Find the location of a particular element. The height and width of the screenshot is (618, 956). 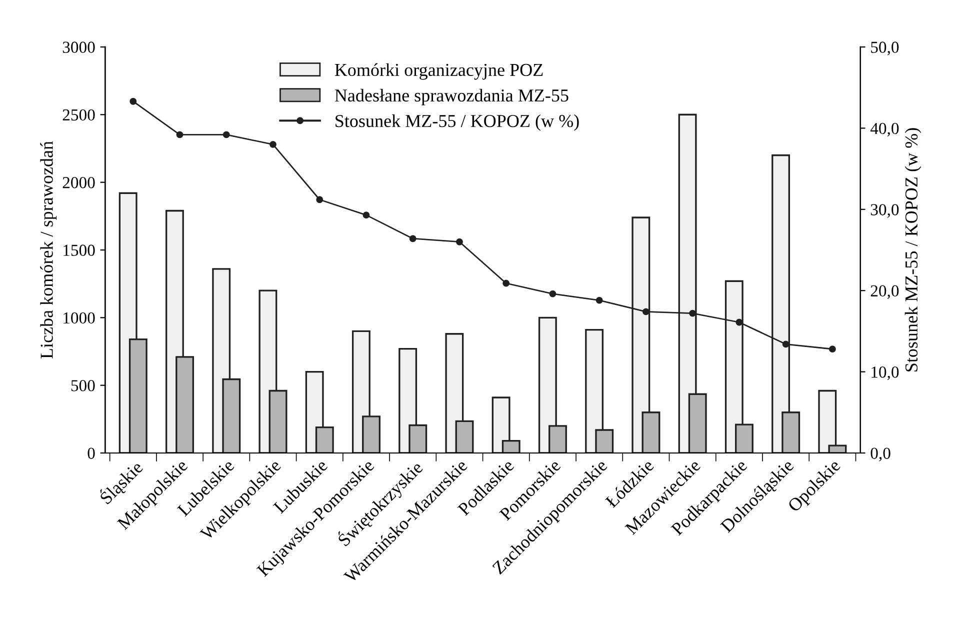

y2-tick-label: 0,0 is located at coordinates (880, 455).